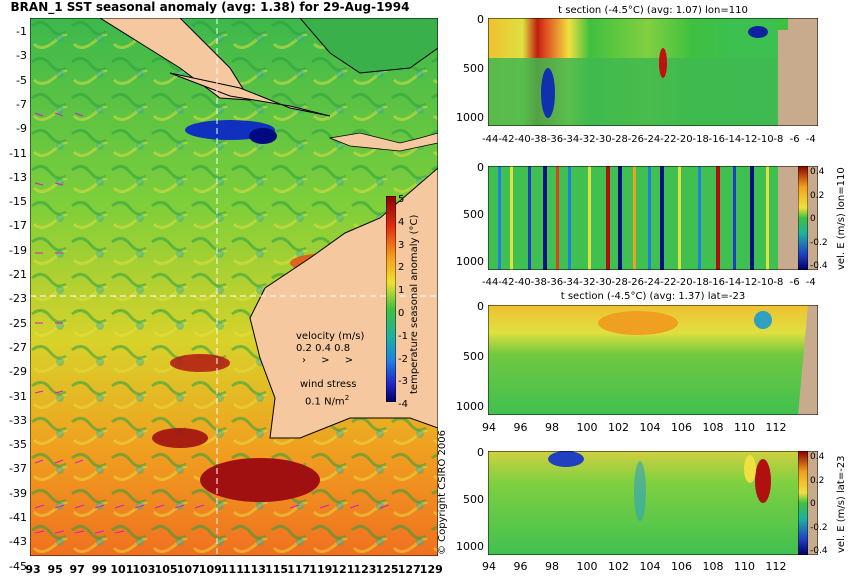 Image resolution: width=850 pixels, height=580 pixels. I want to click on longitude-tick-label: 110, so click(744, 566).